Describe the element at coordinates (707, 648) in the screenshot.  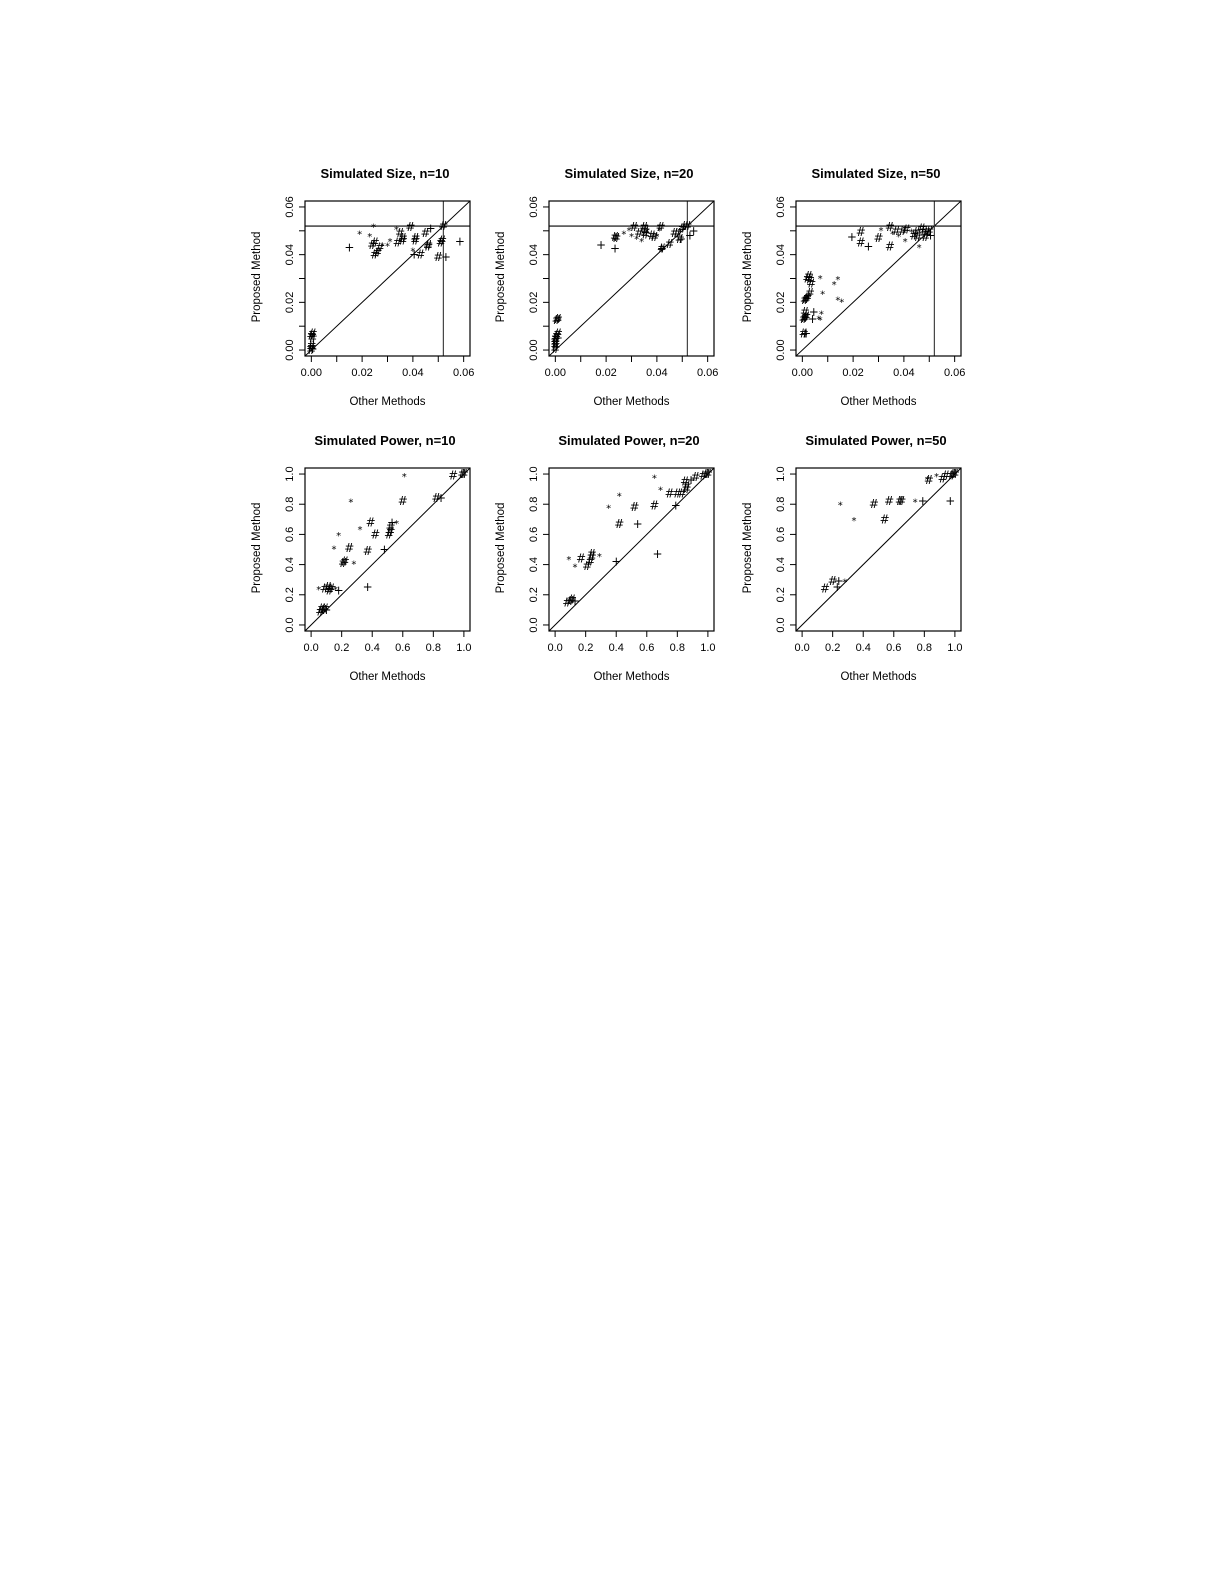
I see `x-tick-label: 1.0` at that location.